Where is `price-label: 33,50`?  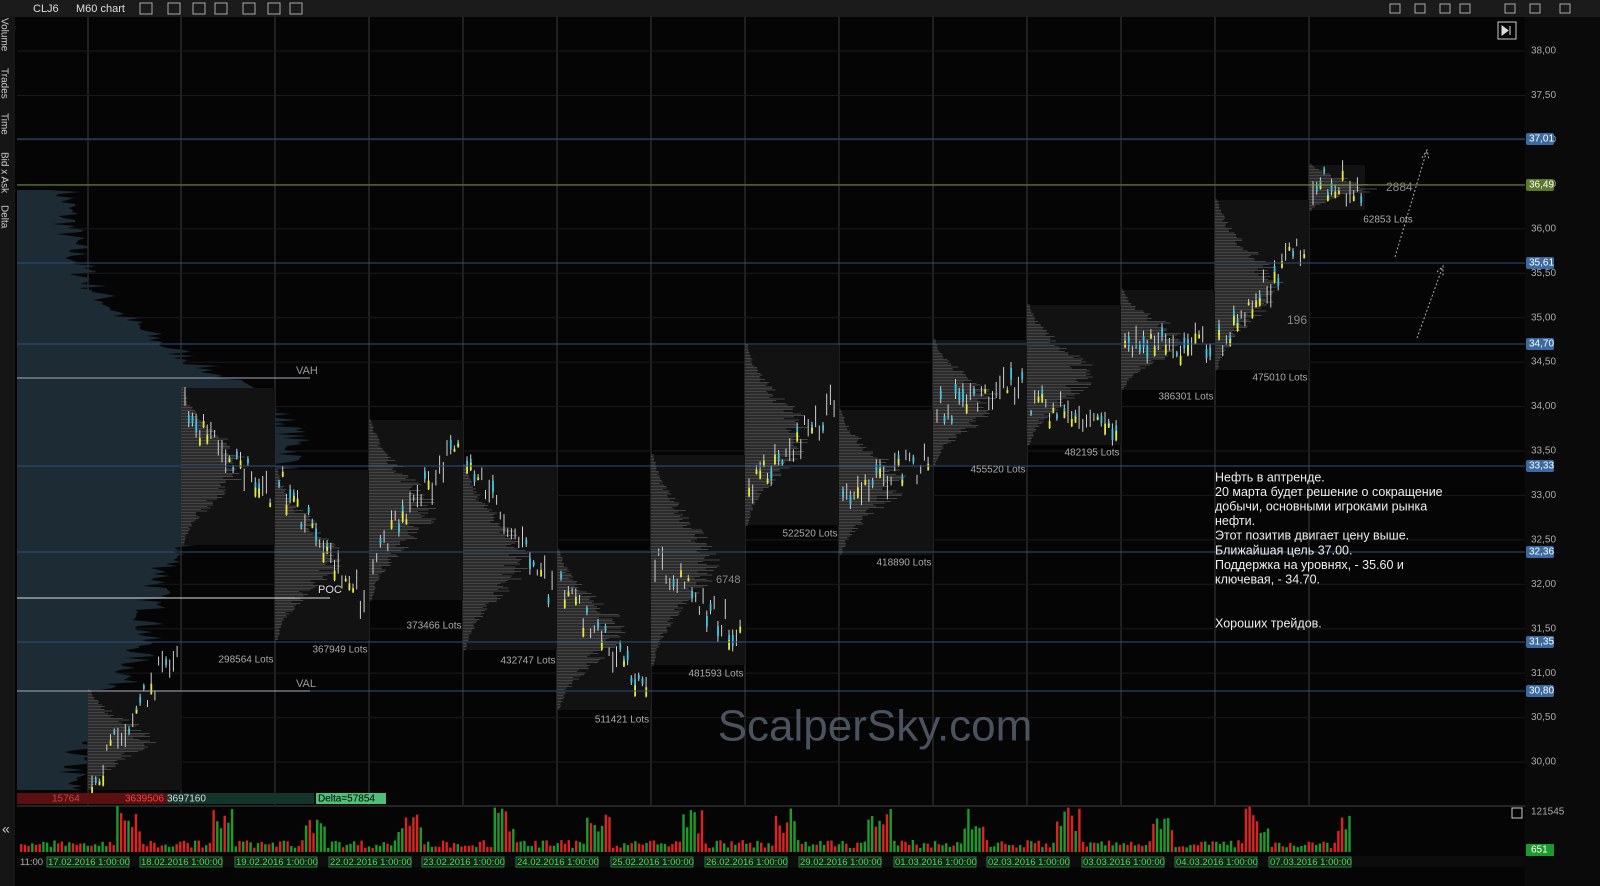 price-label: 33,50 is located at coordinates (1543, 451).